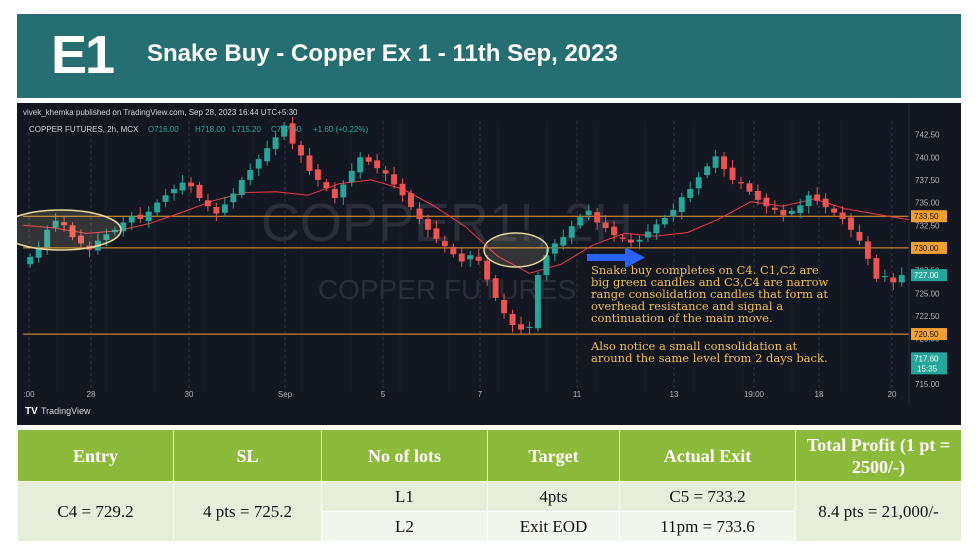 Image resolution: width=980 pixels, height=551 pixels. What do you see at coordinates (926, 248) in the screenshot?
I see `level-tag-label: 730.00` at bounding box center [926, 248].